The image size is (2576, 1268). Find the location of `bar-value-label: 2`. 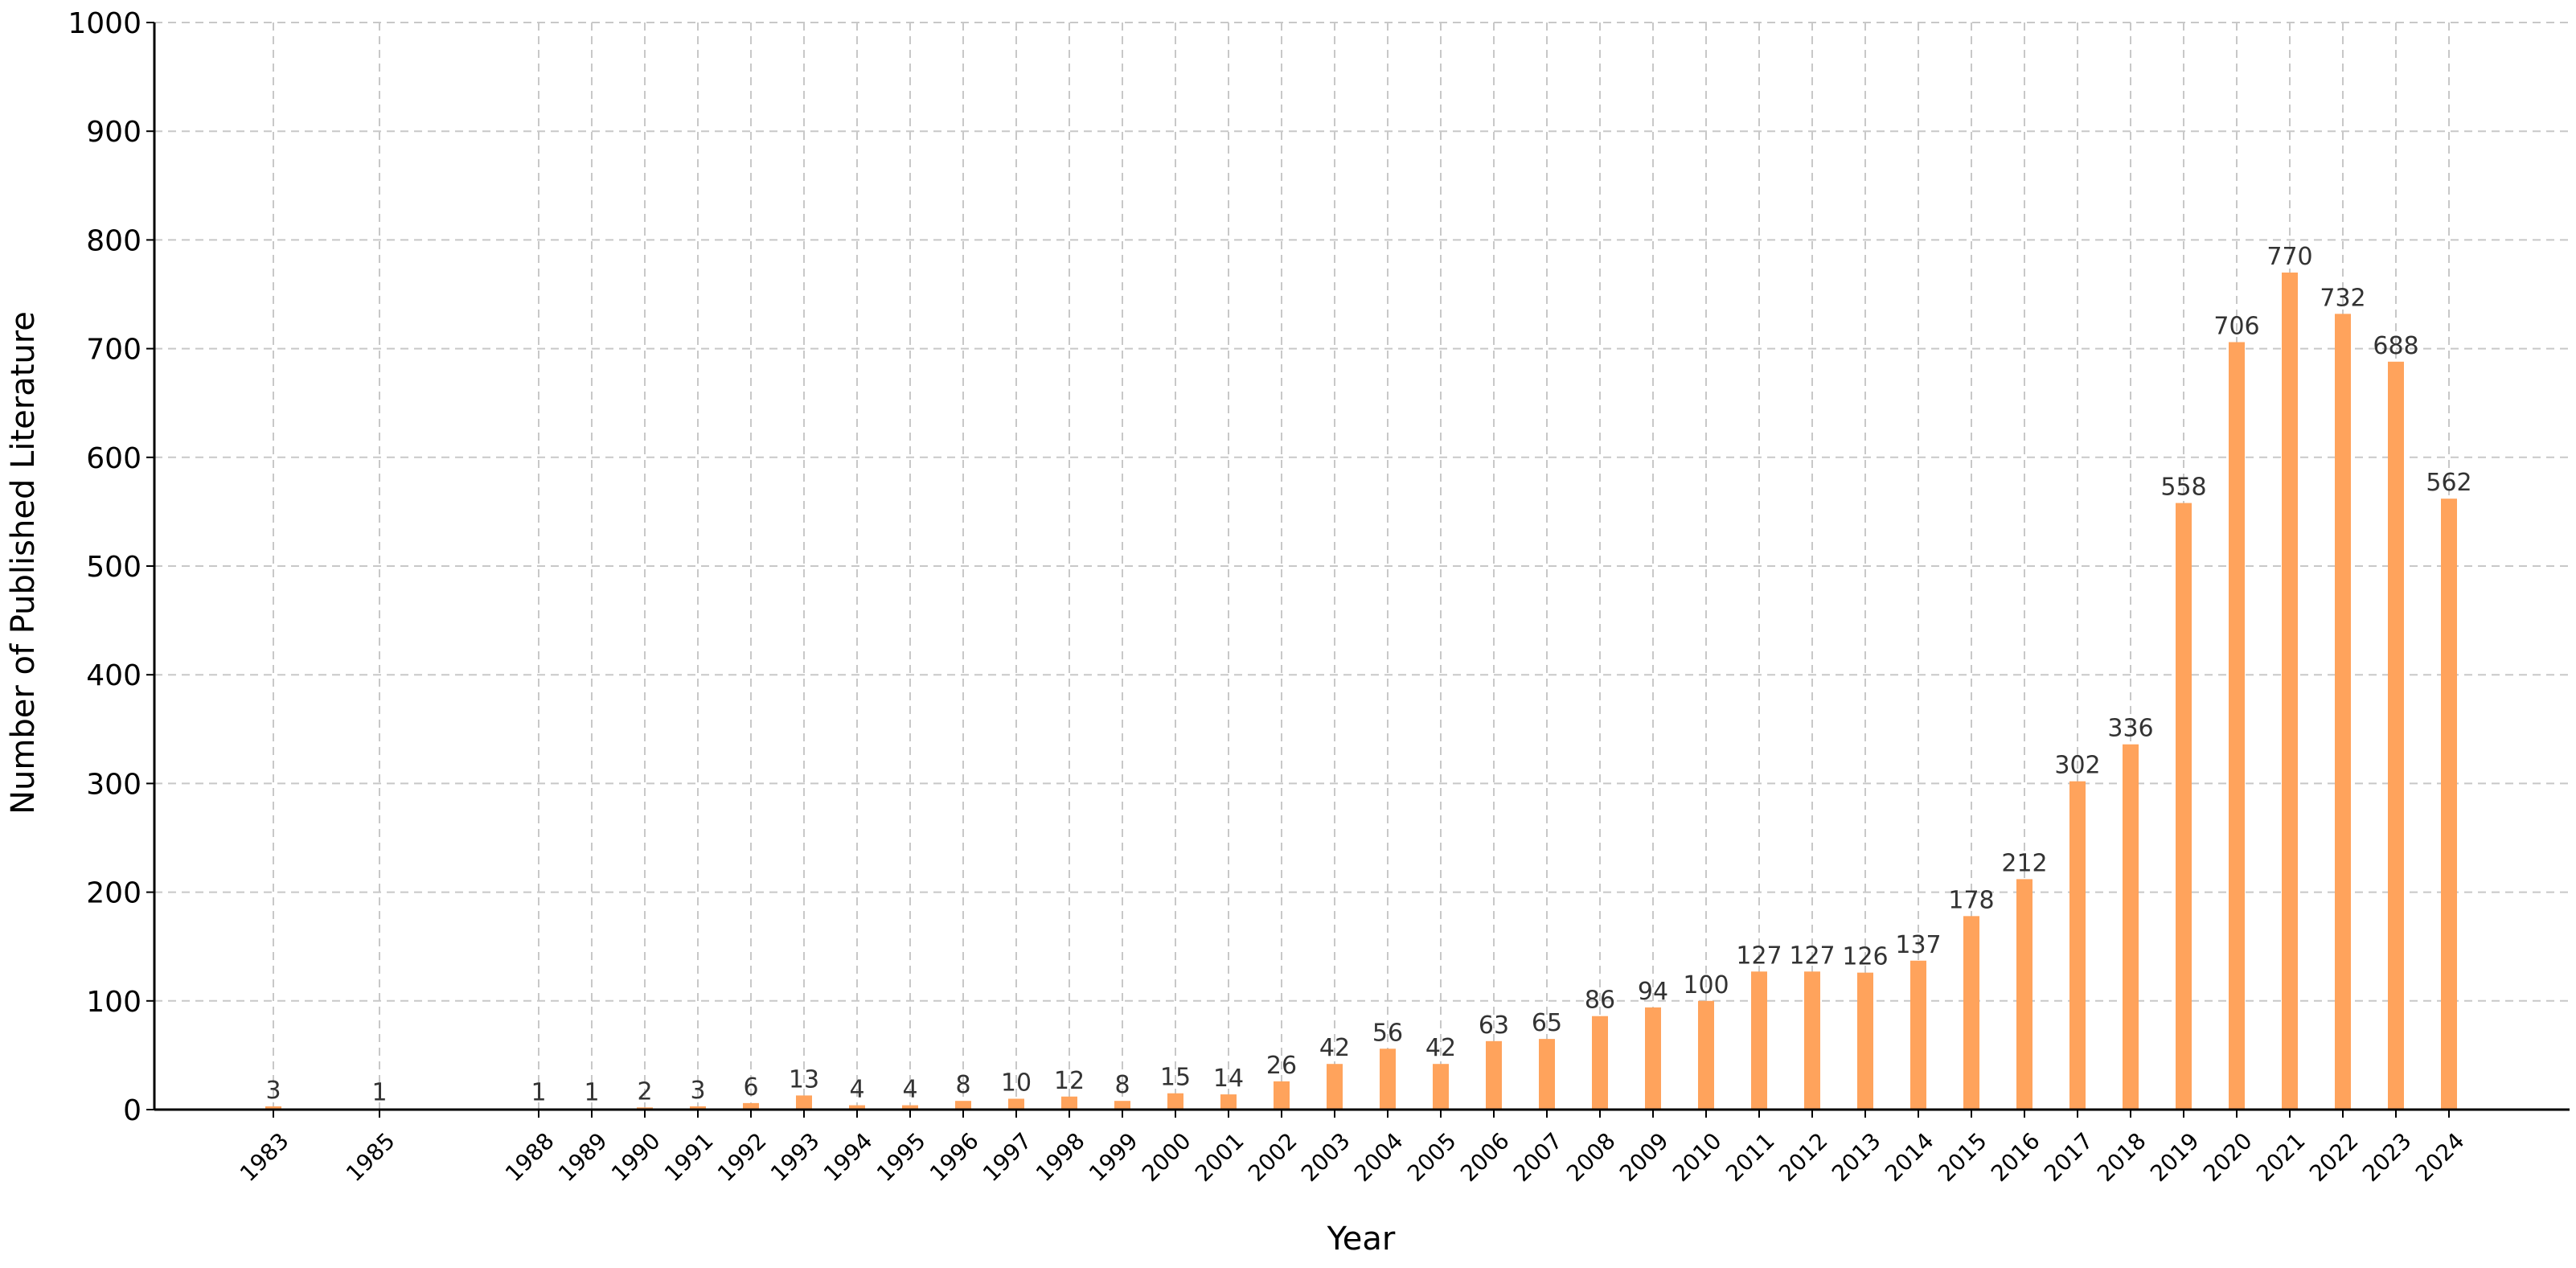

bar-value-label: 2 is located at coordinates (644, 1092).